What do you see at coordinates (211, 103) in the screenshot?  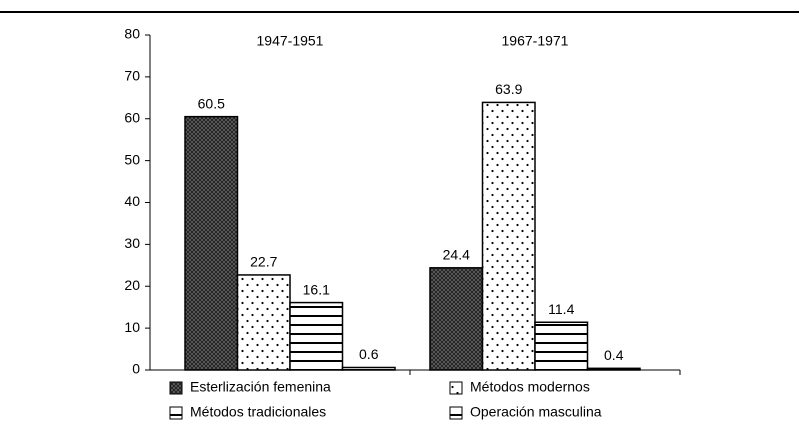 I see `value-label: 60.5` at bounding box center [211, 103].